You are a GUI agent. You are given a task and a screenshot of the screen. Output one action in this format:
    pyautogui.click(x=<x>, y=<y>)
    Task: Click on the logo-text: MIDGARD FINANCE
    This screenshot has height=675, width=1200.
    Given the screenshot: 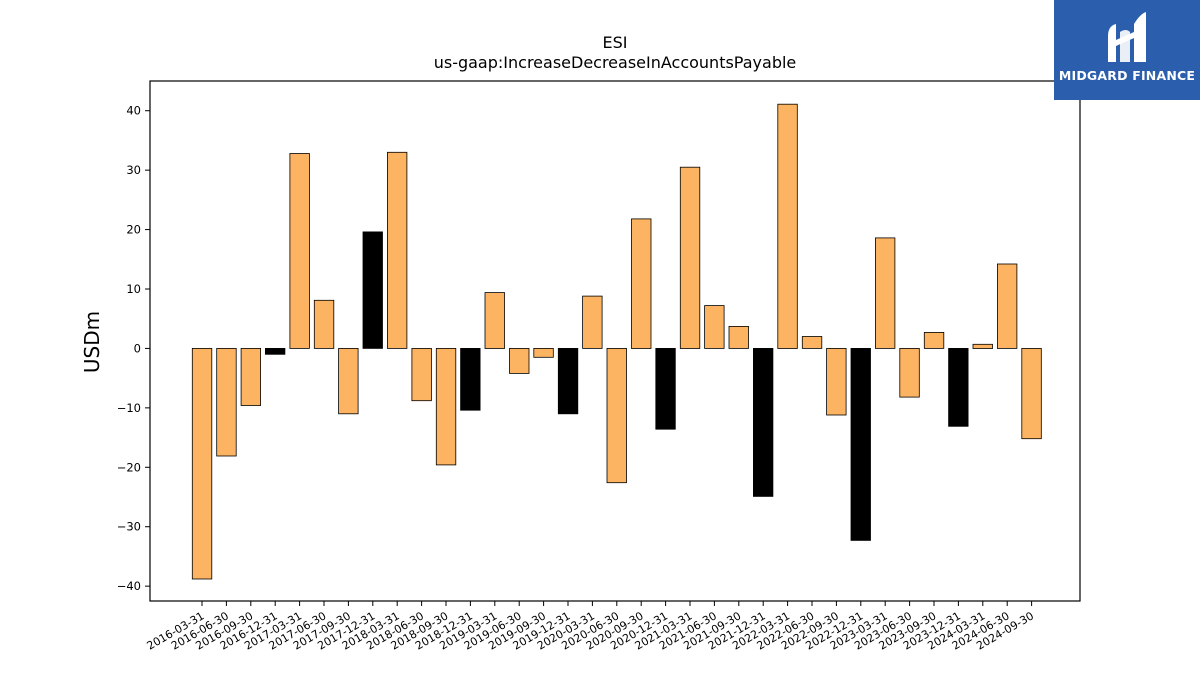 What is the action you would take?
    pyautogui.click(x=1127, y=75)
    